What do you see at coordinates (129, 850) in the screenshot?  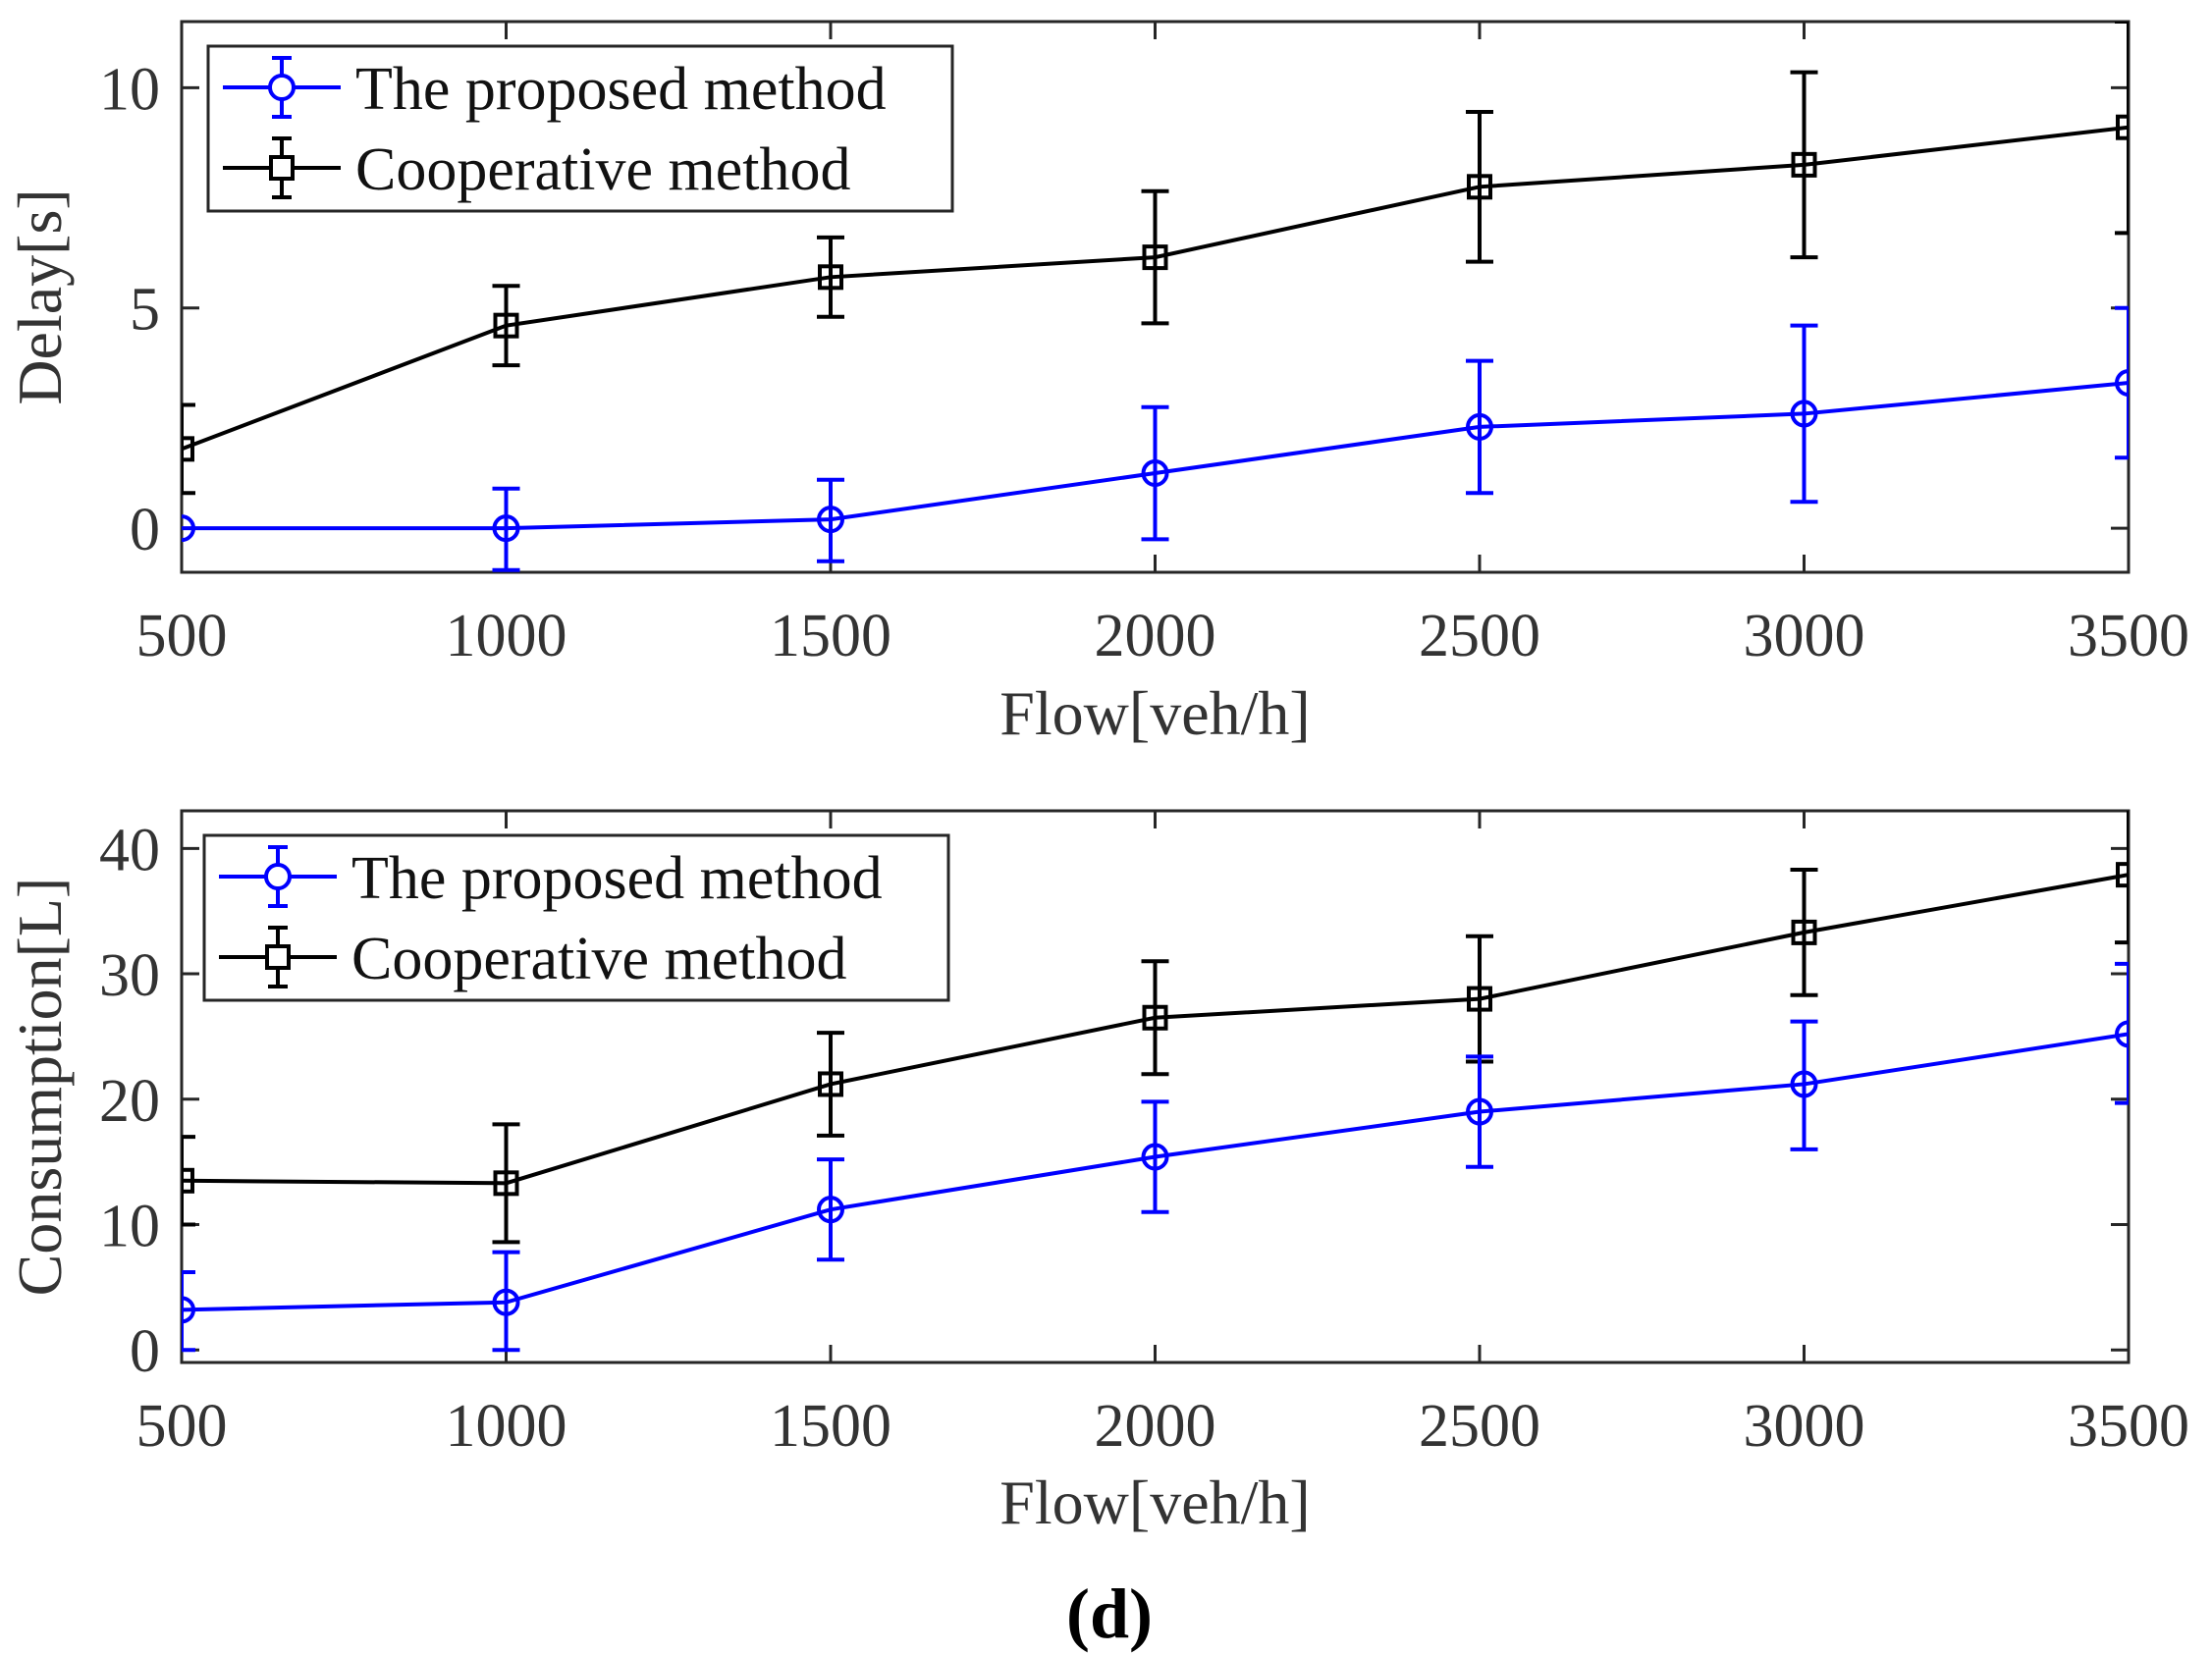 I see `y-tick-label: 40` at bounding box center [129, 850].